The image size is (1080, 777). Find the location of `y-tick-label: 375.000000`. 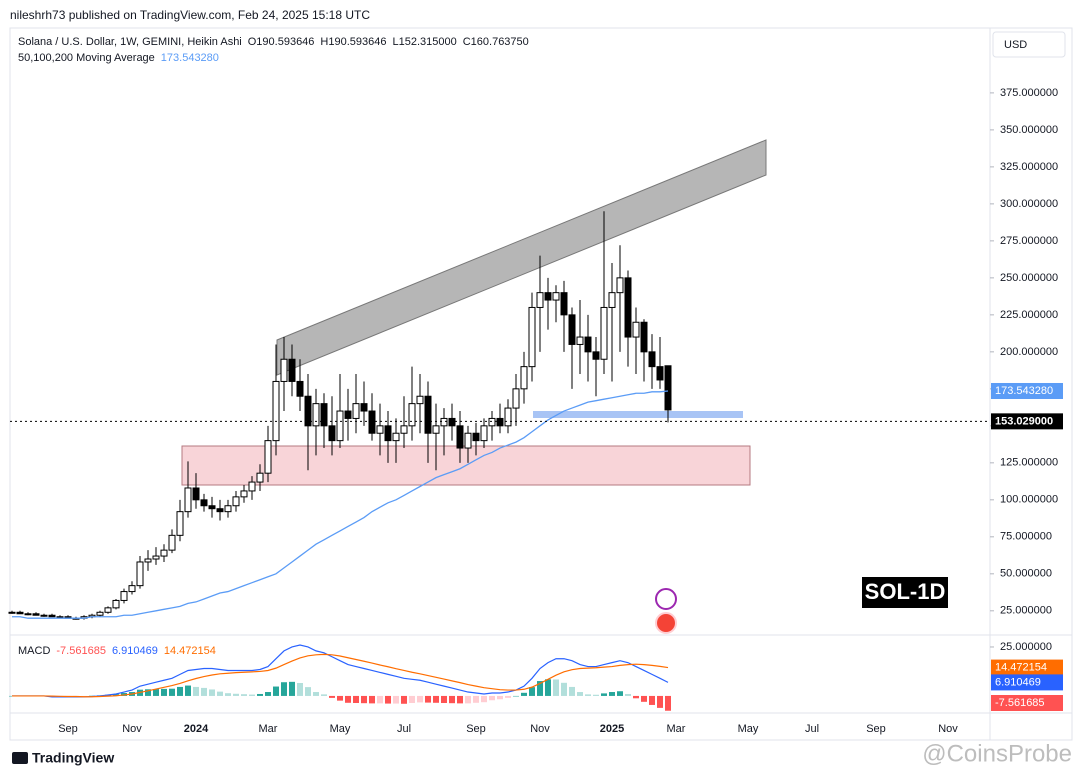

y-tick-label: 375.000000 is located at coordinates (1029, 93).